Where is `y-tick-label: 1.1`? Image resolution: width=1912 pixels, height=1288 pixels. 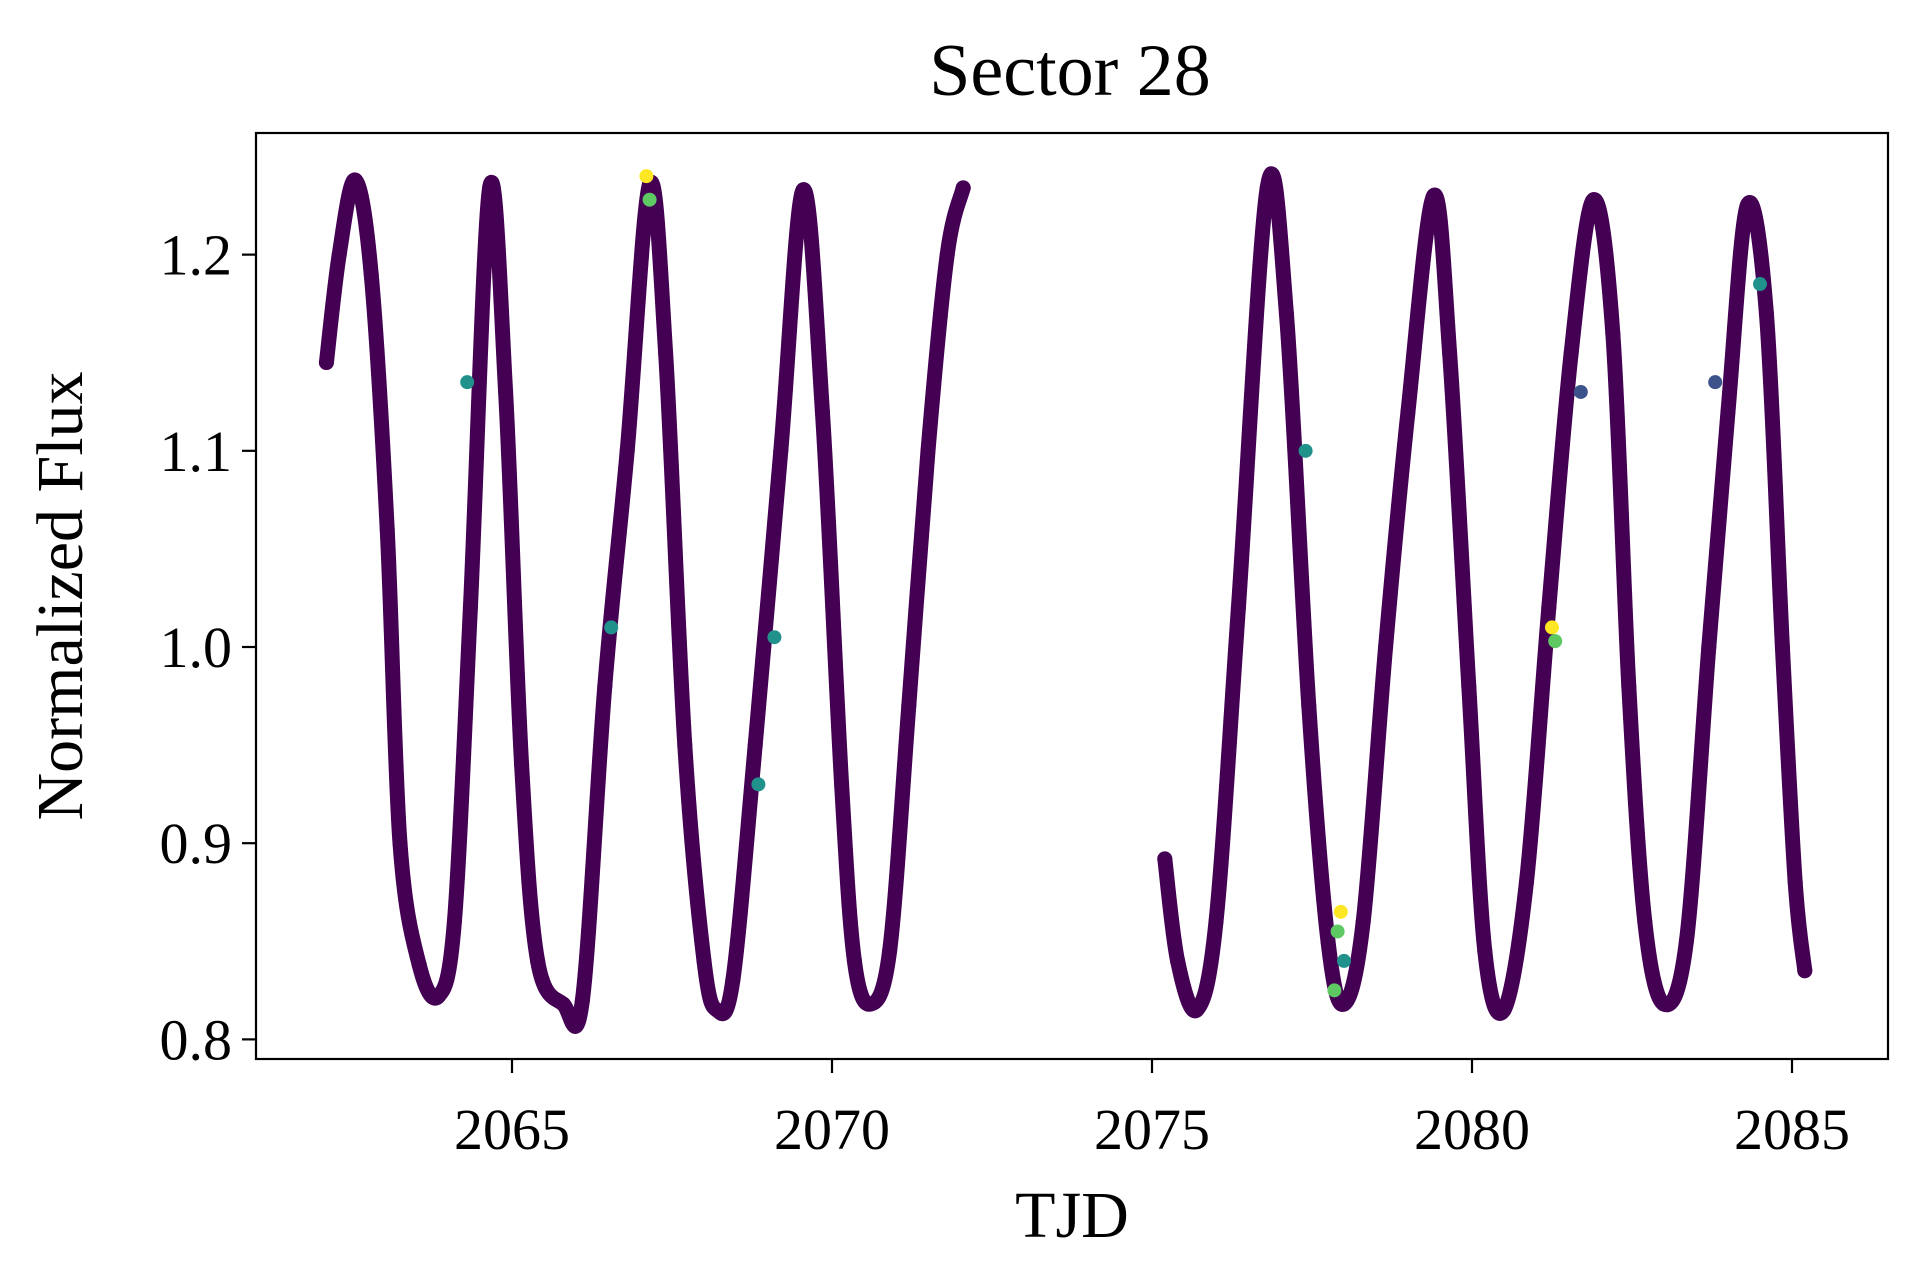
y-tick-label: 1.1 is located at coordinates (196, 451).